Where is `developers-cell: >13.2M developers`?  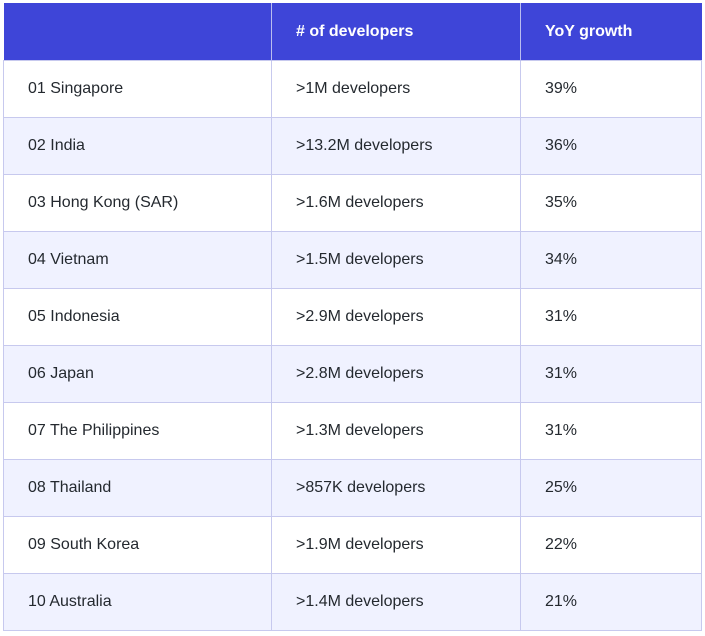
developers-cell: >13.2M developers is located at coordinates (396, 146).